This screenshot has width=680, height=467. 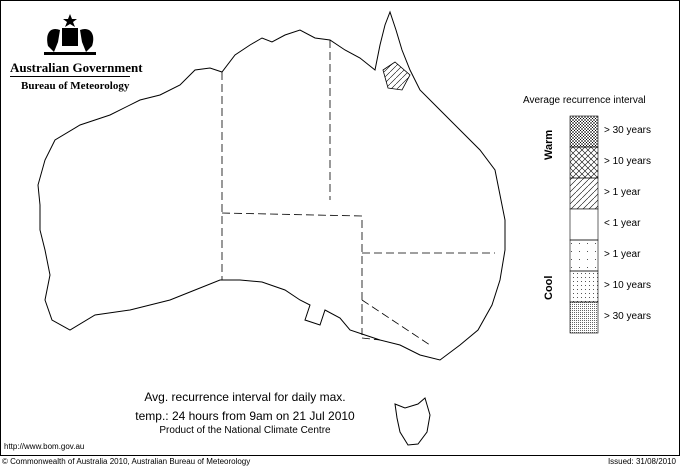 I want to click on caption-line-1: Avg. recurrence interval for daily max., so click(x=245, y=397).